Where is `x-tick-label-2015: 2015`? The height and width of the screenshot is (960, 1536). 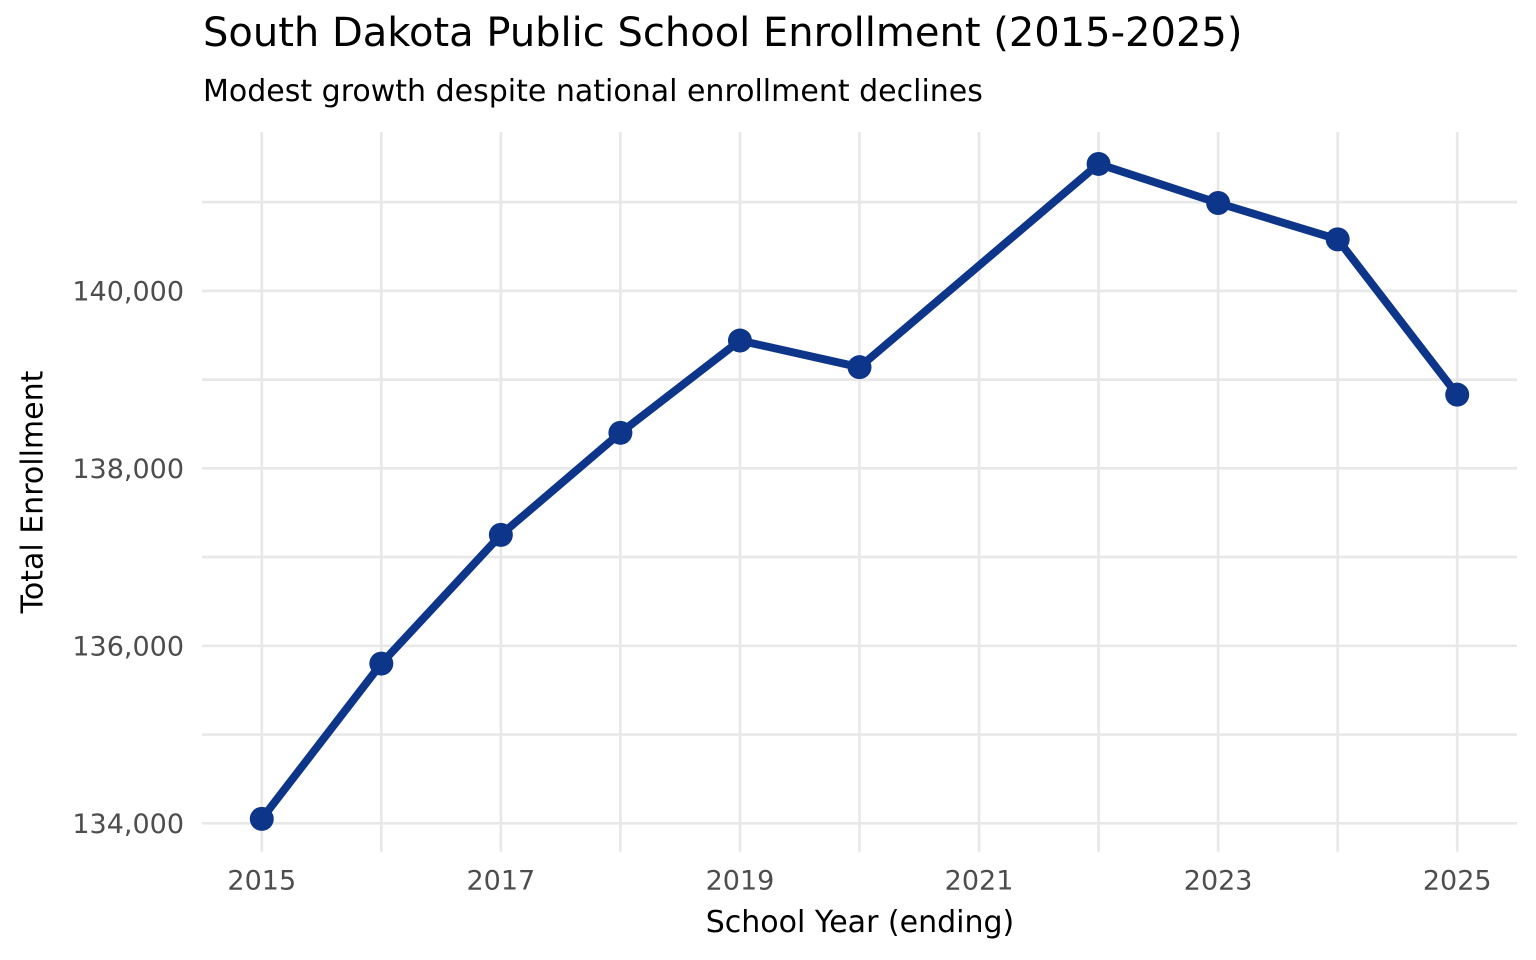 x-tick-label-2015: 2015 is located at coordinates (261, 881).